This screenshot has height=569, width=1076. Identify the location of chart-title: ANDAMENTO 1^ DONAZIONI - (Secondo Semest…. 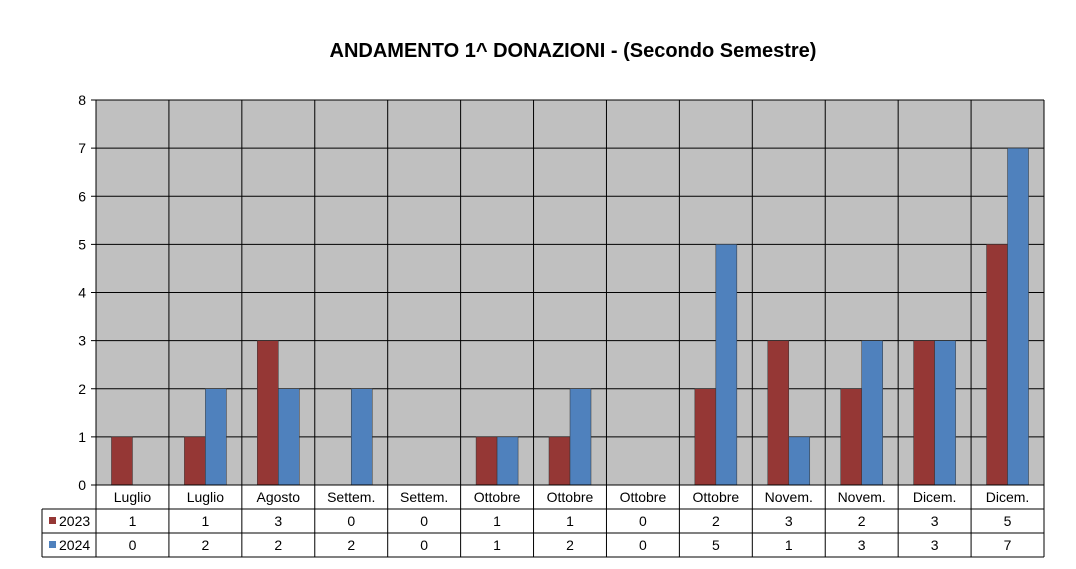
(573, 51).